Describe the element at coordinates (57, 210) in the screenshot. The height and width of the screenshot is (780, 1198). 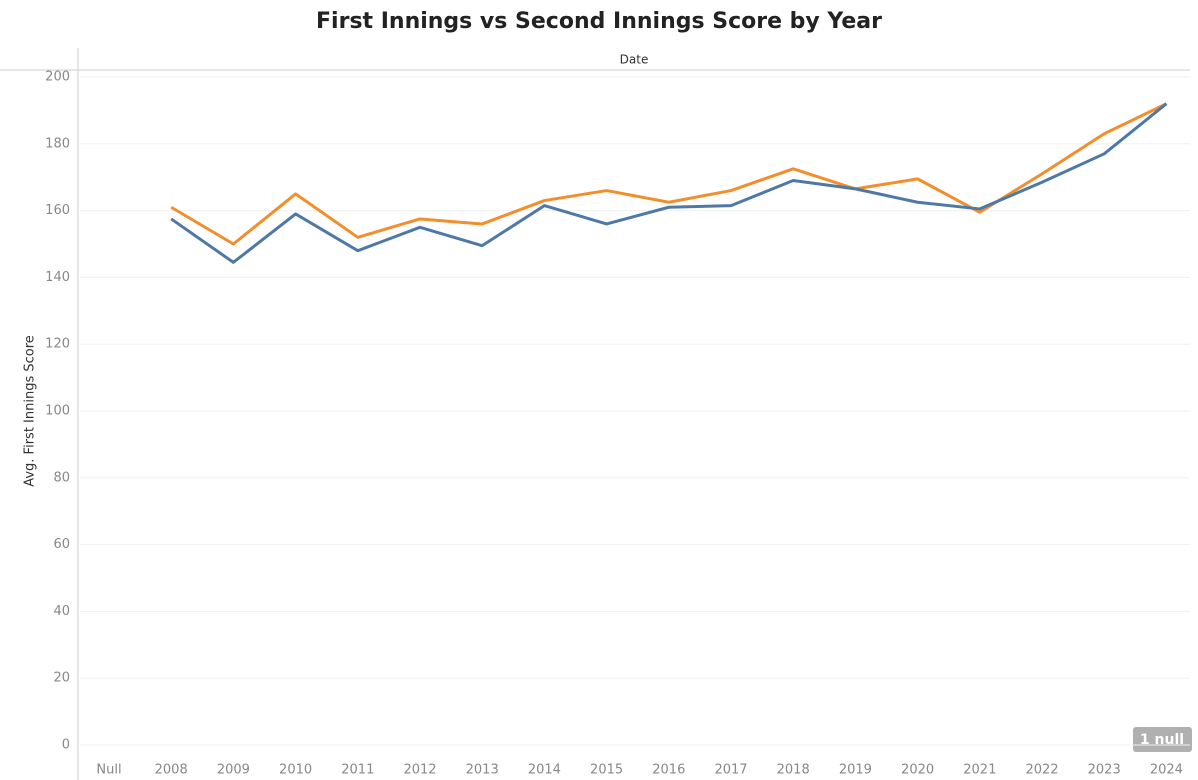
I see `y-tick-label: 160` at that location.